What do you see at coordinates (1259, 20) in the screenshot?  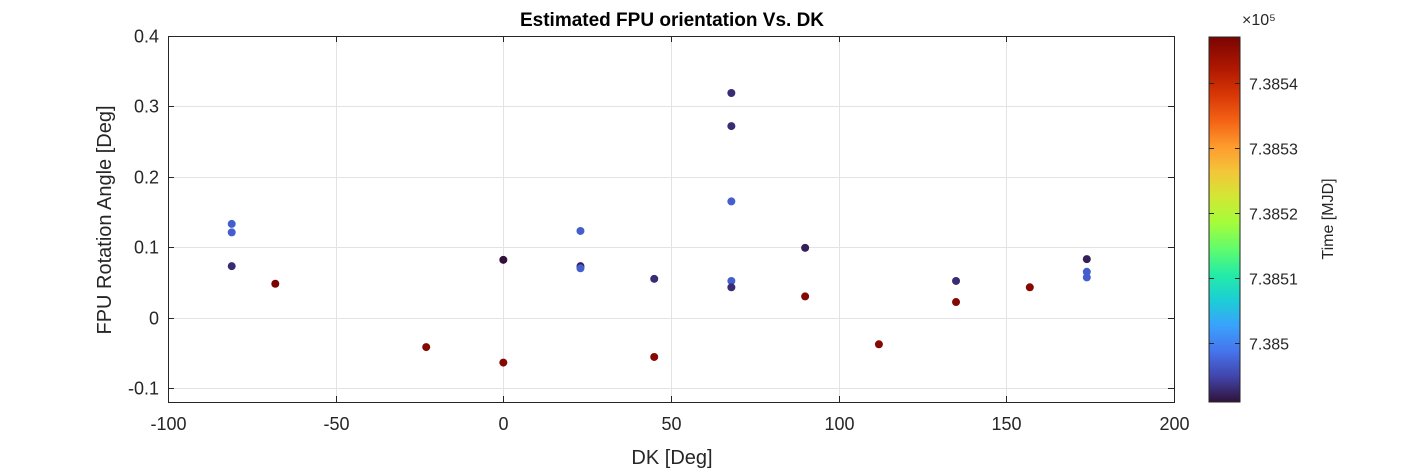 I see `colorbar-exponent-label: ×10⁵` at bounding box center [1259, 20].